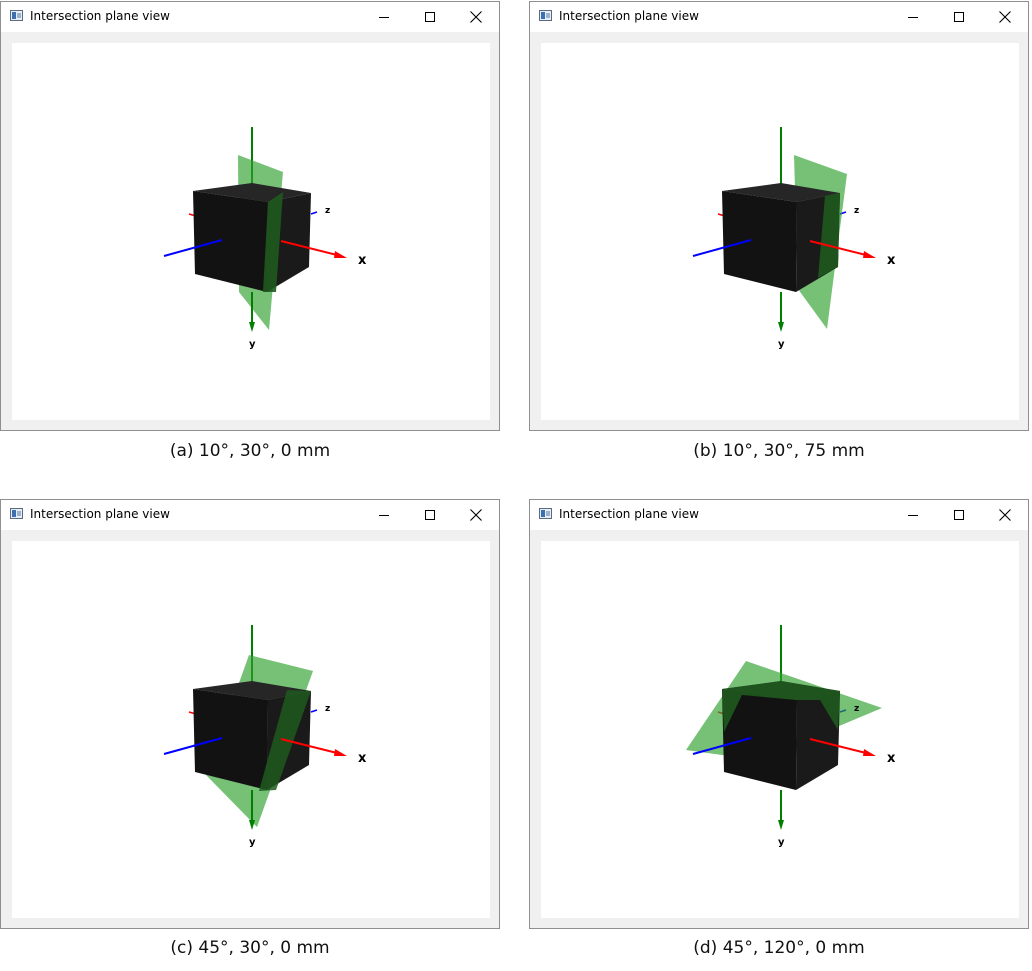  Describe the element at coordinates (779, 451) in the screenshot. I see `caption-b: (b) 10°, 30°, 75 mm` at that location.